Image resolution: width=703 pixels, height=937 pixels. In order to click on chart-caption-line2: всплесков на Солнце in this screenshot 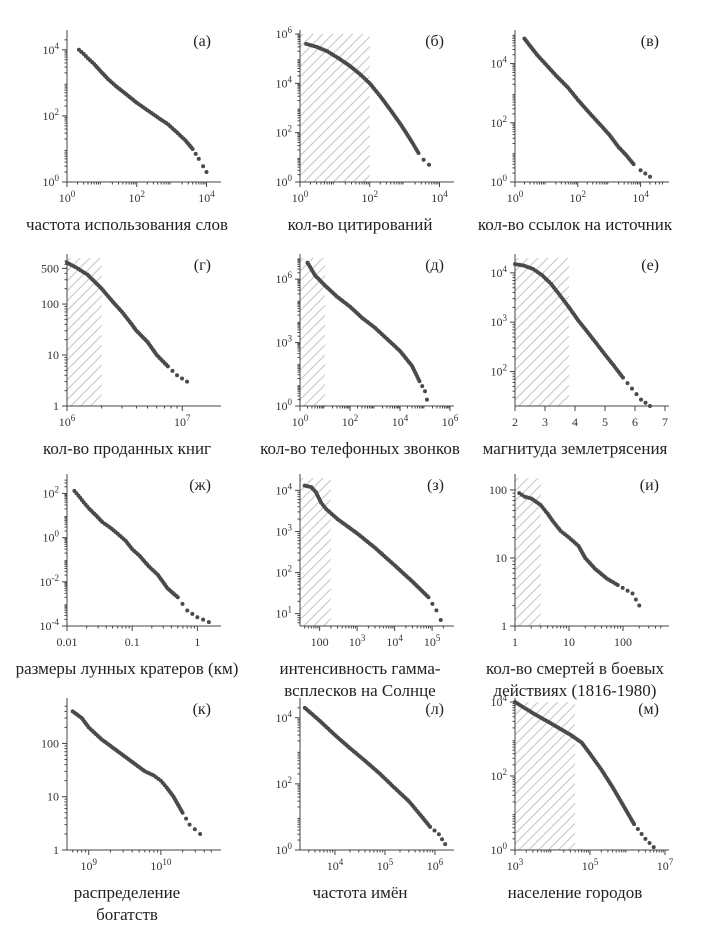, I will do `click(360, 690)`.